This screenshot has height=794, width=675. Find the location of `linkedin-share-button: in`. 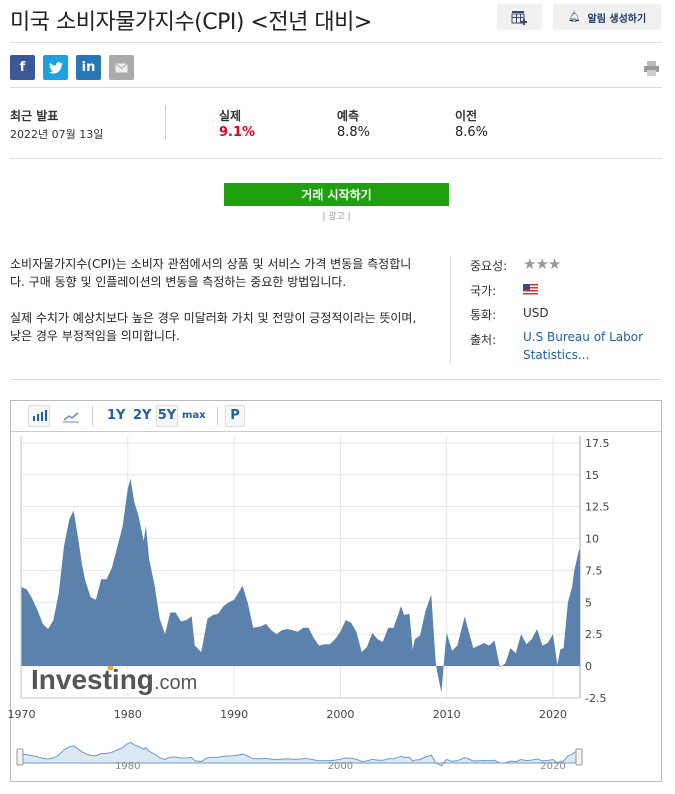

linkedin-share-button: in is located at coordinates (88, 67).